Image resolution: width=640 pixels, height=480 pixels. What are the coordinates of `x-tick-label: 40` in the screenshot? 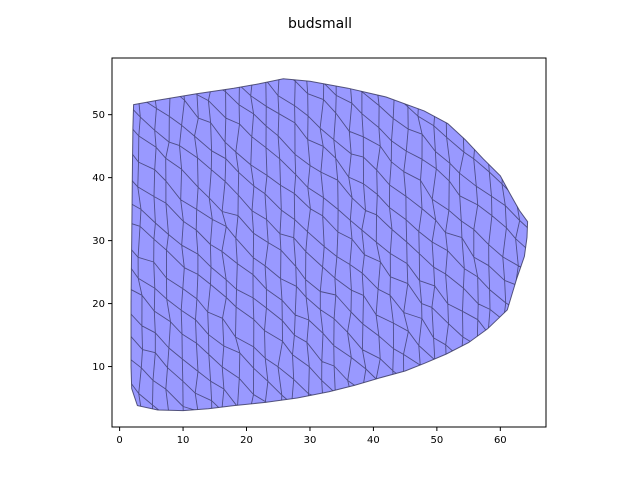 It's located at (373, 440).